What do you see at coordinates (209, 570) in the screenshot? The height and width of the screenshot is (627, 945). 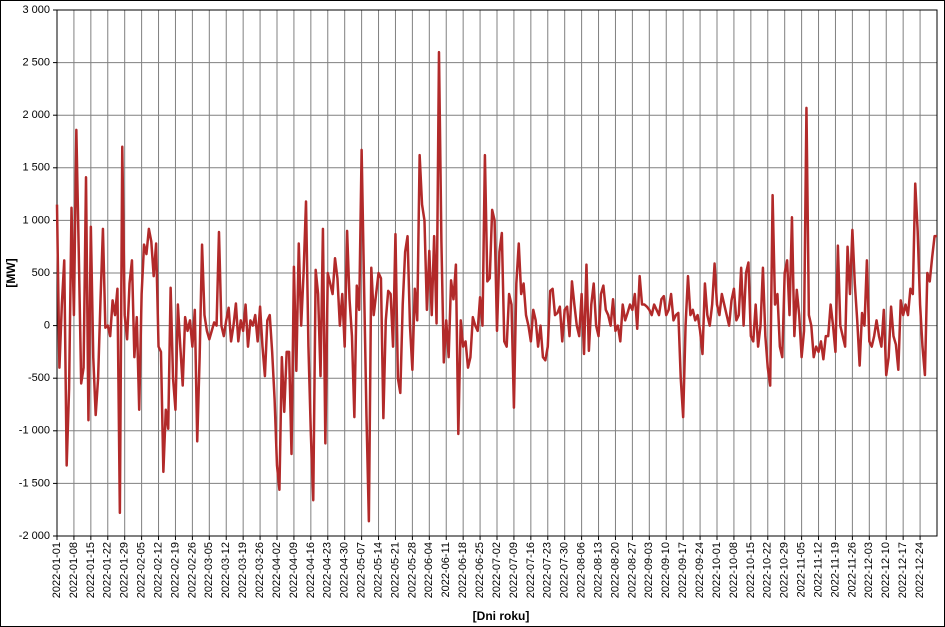 I see `x-tick-label: 2022-03-05` at bounding box center [209, 570].